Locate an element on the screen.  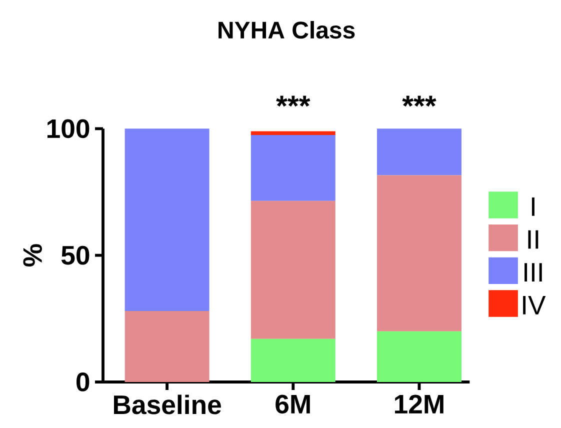
legend-label: II is located at coordinates (533, 239).